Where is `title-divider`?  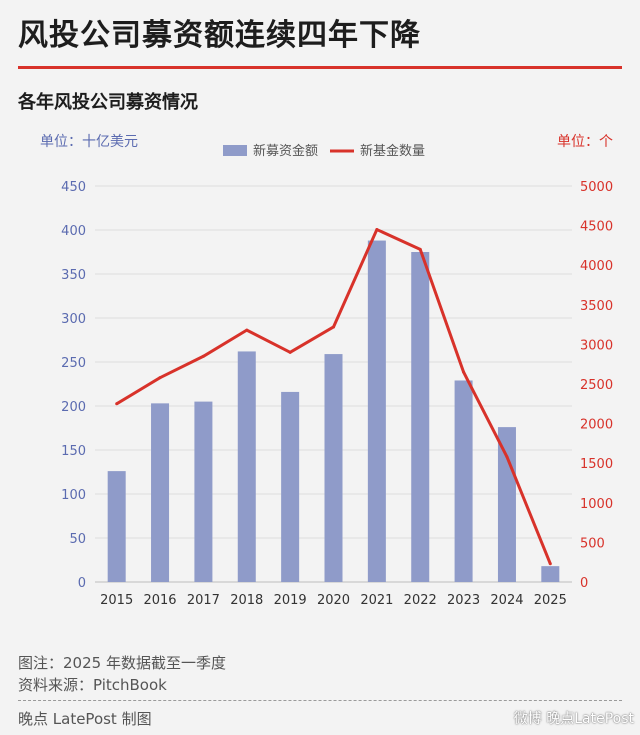 title-divider is located at coordinates (320, 67).